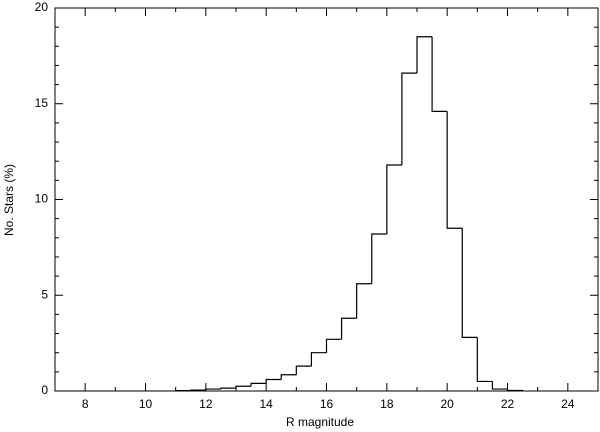 The image size is (600, 432). I want to click on y-tick-label: 10, so click(42, 199).